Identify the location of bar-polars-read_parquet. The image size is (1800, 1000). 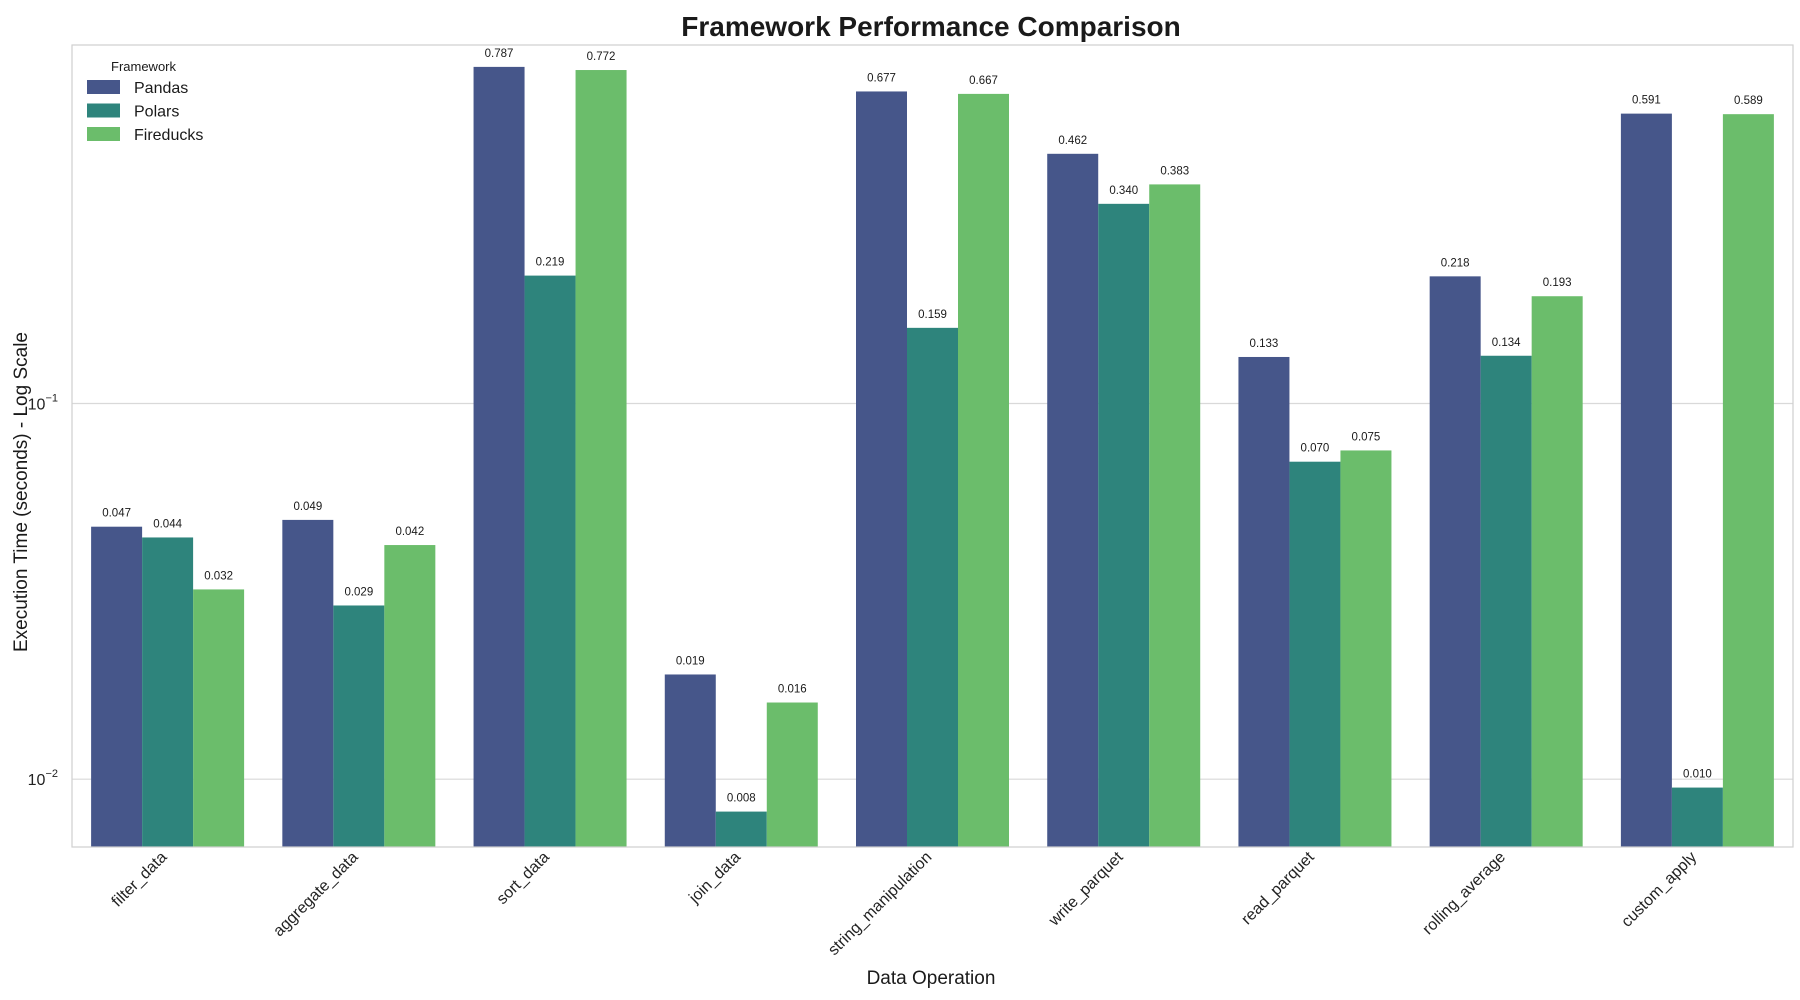
(1315, 654).